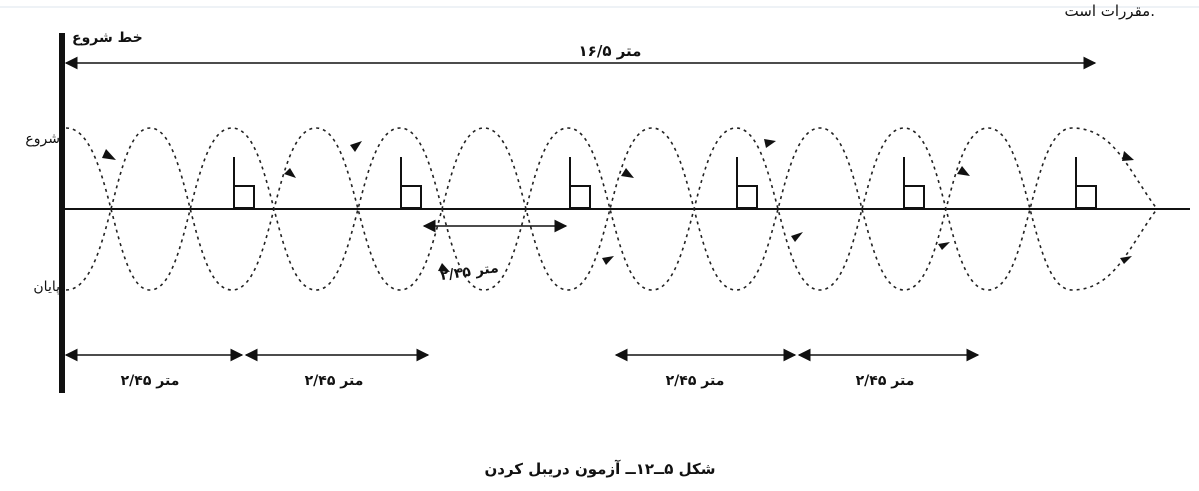 This screenshot has height=491, width=1199. What do you see at coordinates (1110, 11) in the screenshot?
I see `top-corner-text: مقررات است.` at bounding box center [1110, 11].